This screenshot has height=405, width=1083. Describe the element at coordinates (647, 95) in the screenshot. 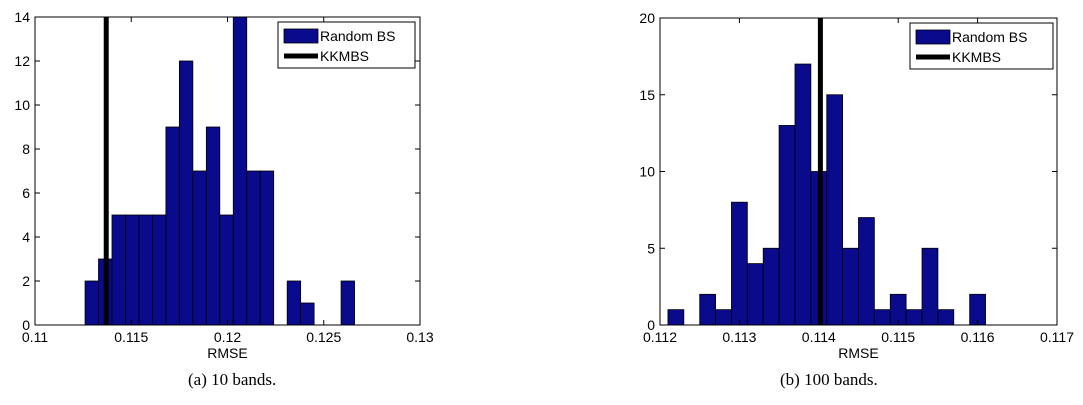

I see `y-tick-label: 15` at that location.